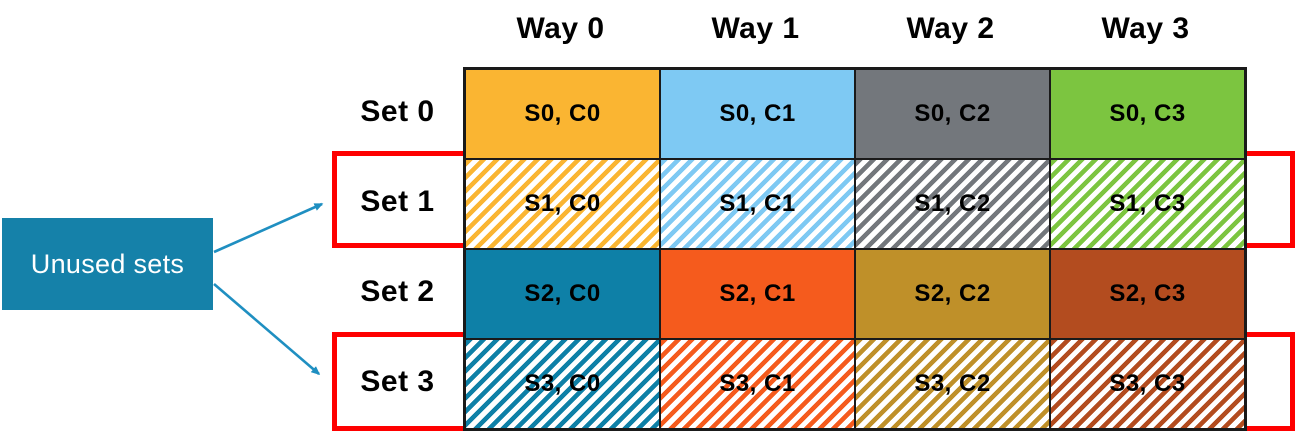 This screenshot has width=1308, height=437. I want to click on cache-cell-s0c0: S0, C0, so click(562, 114).